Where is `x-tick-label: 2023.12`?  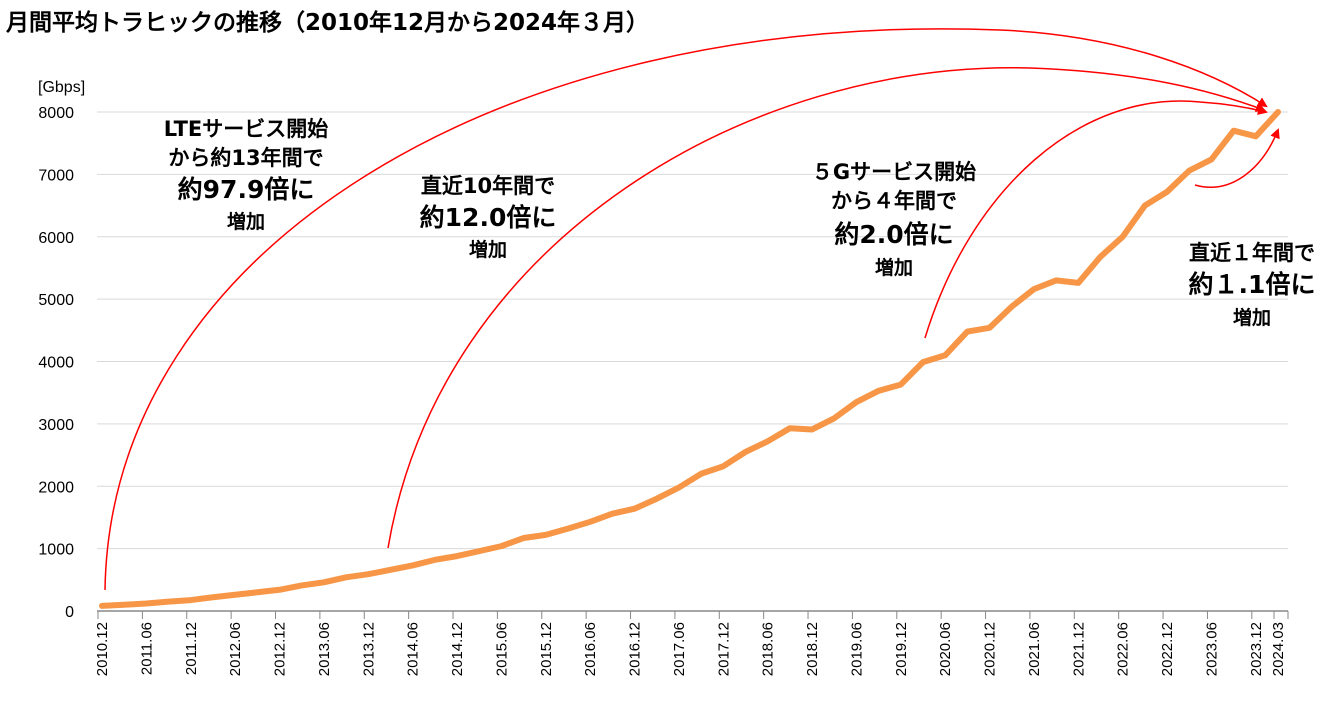
x-tick-label: 2023.12 is located at coordinates (1256, 649).